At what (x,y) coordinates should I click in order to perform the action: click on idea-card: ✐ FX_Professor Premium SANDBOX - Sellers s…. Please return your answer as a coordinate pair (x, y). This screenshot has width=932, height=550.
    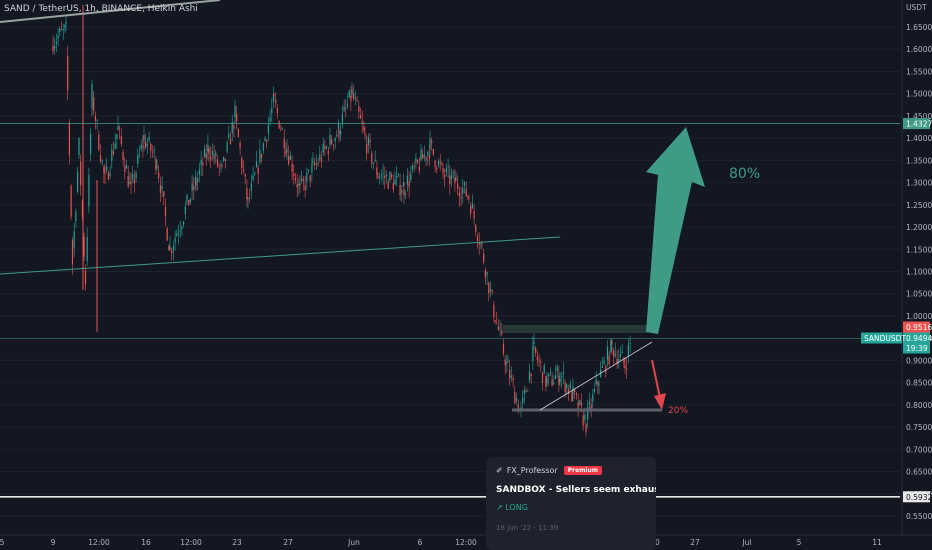
    Looking at the image, I should click on (571, 503).